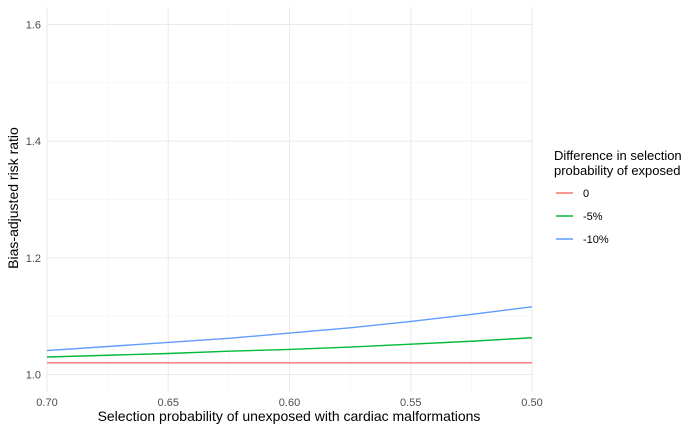  I want to click on y-axis-tick-labels: 1.0 1.2 1.4 1.6, so click(33, 201).